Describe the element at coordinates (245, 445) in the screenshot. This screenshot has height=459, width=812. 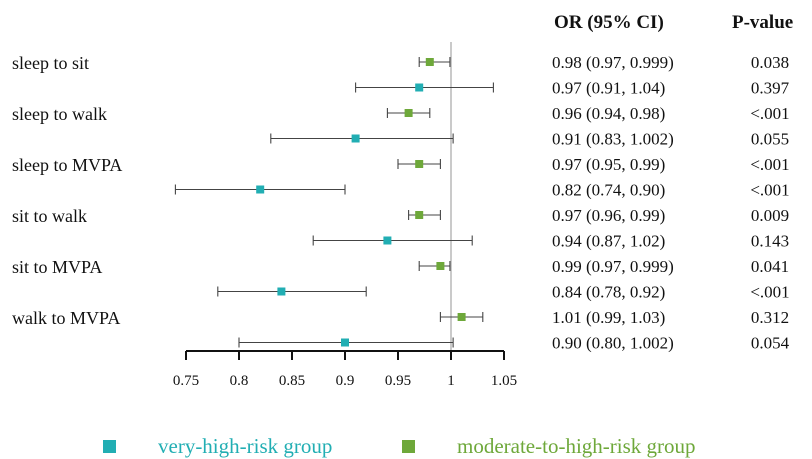
I see `legend-label-very-high-risk: very-high-risk group` at that location.